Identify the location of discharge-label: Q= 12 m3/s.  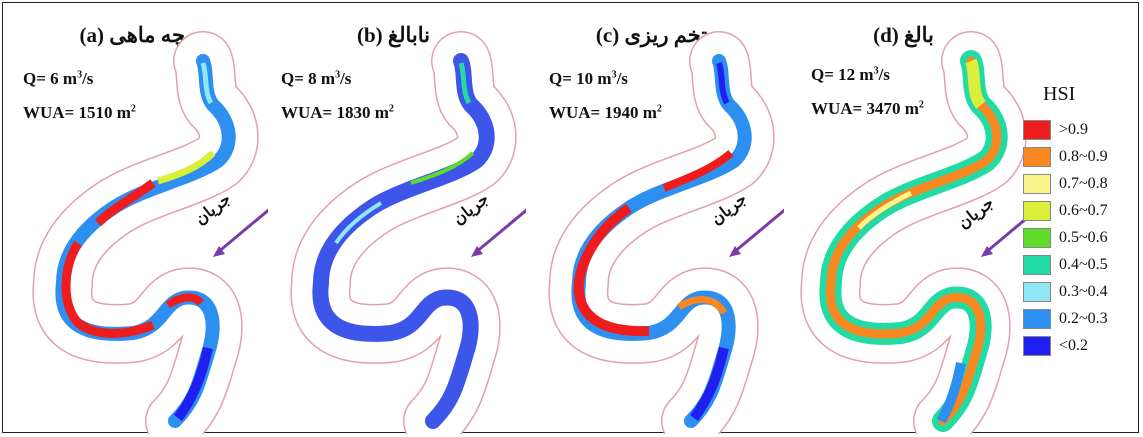
(850, 74).